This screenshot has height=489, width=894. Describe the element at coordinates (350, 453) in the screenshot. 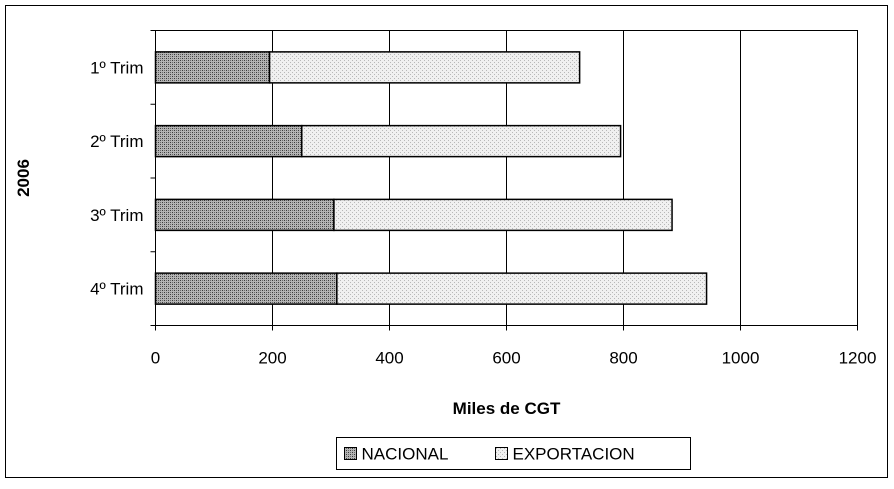

I see `legend-swatch-nacional` at that location.